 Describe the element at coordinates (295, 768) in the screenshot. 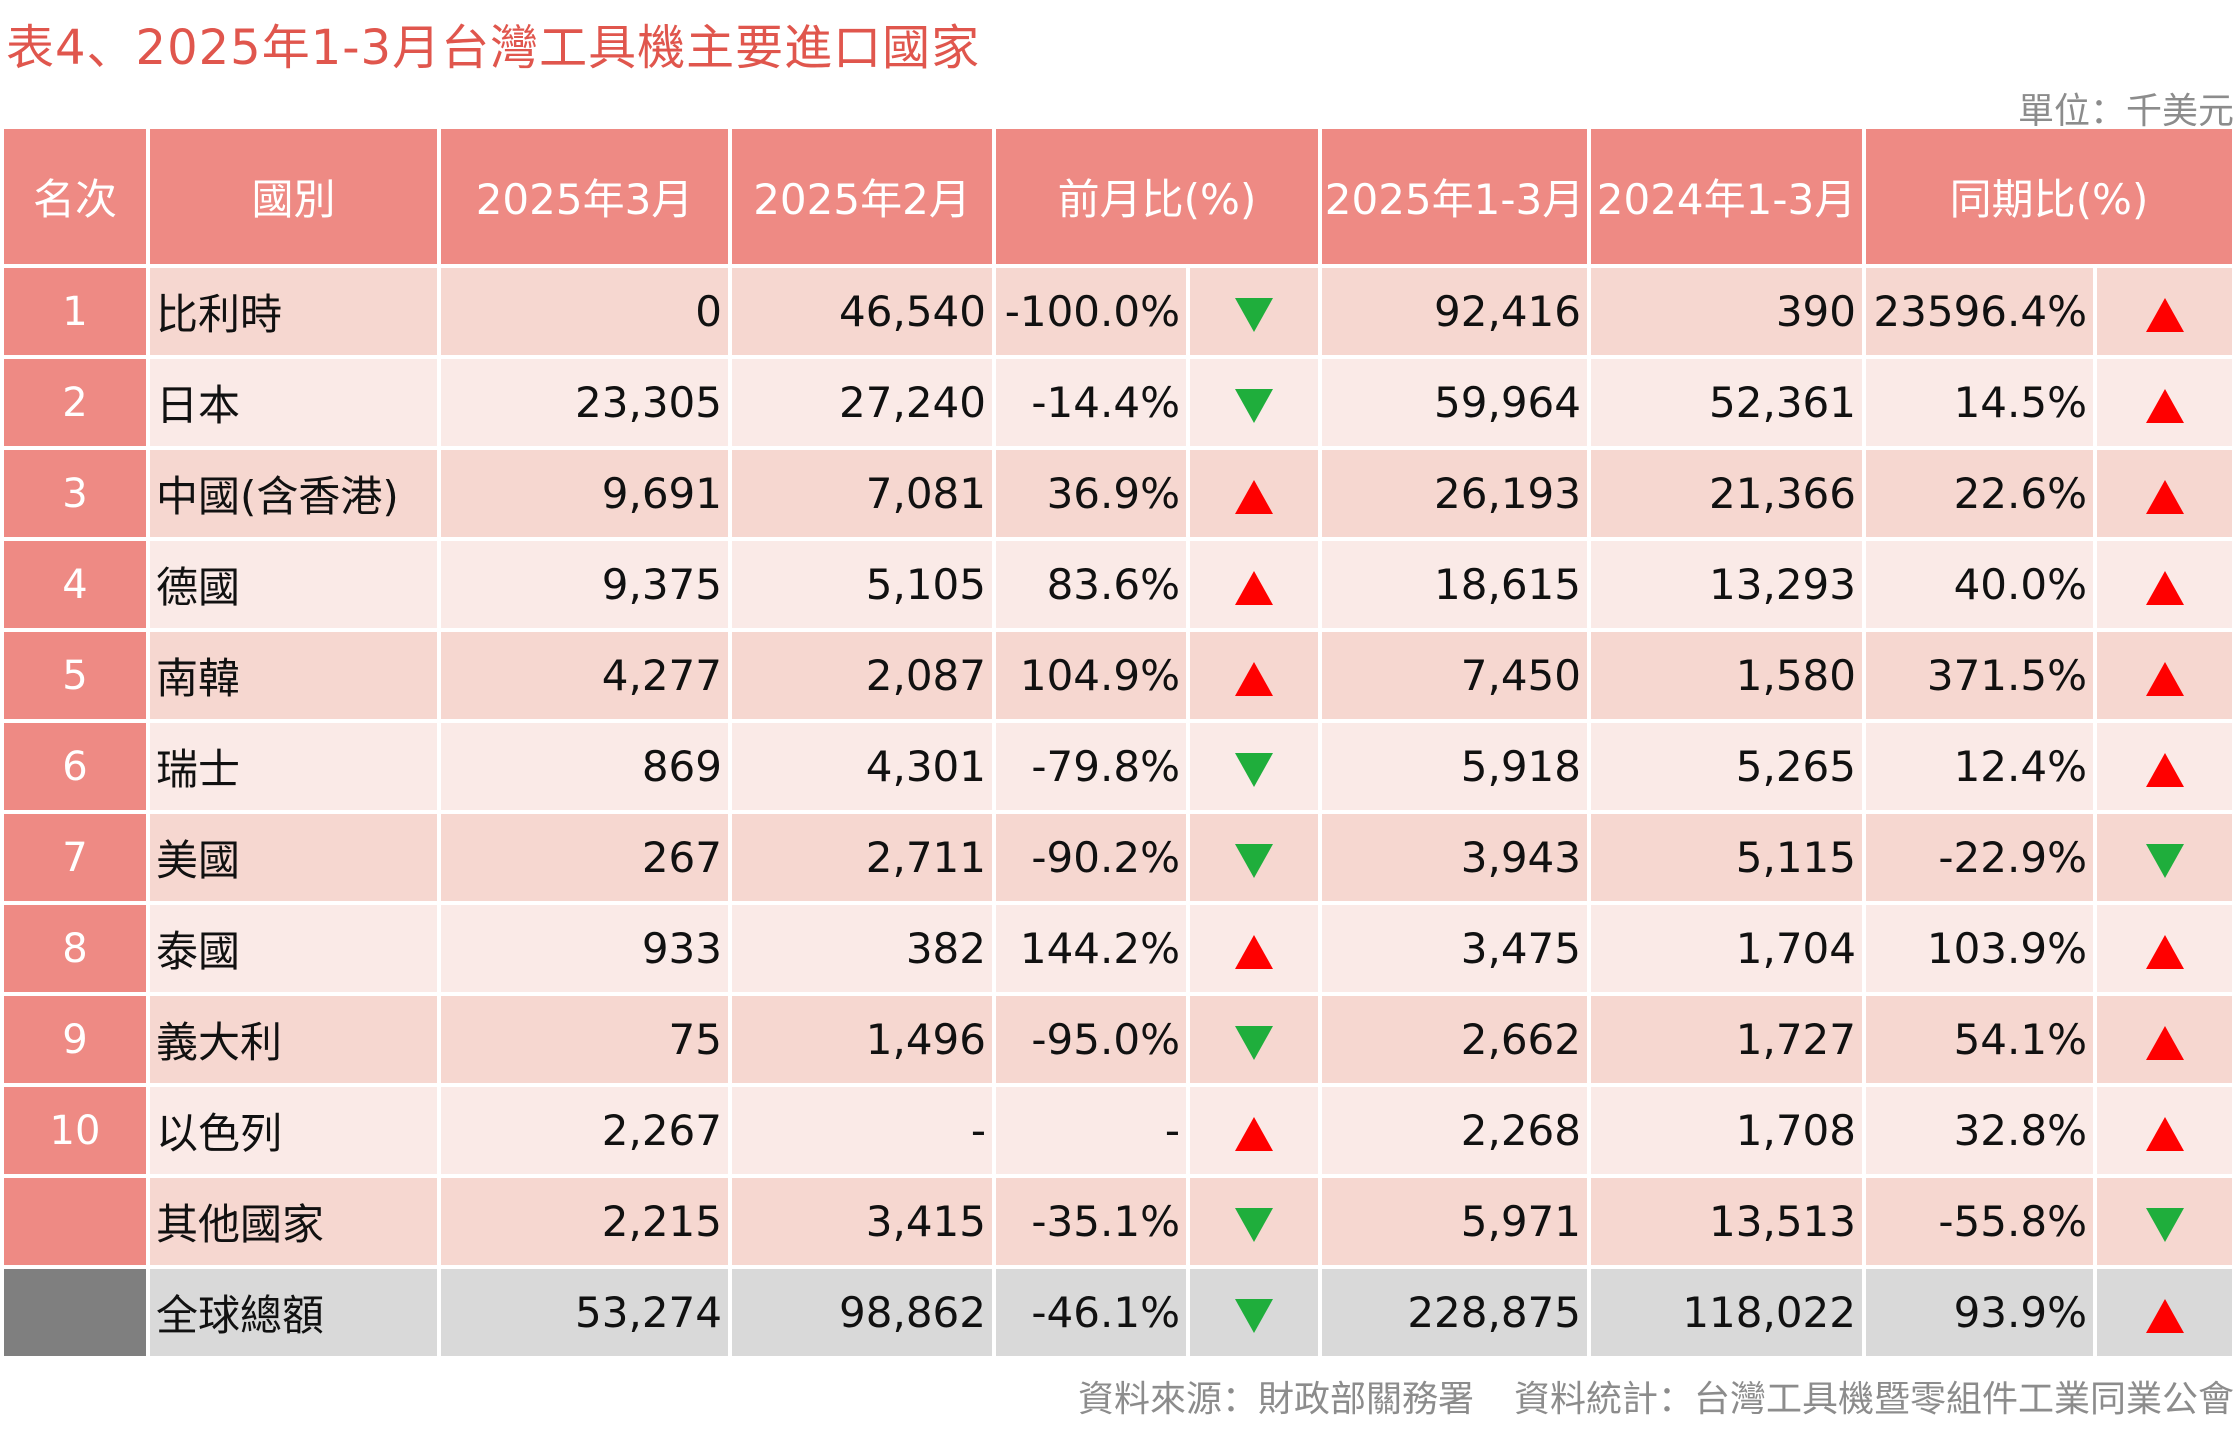

I see `country-cell: 瑞士` at that location.